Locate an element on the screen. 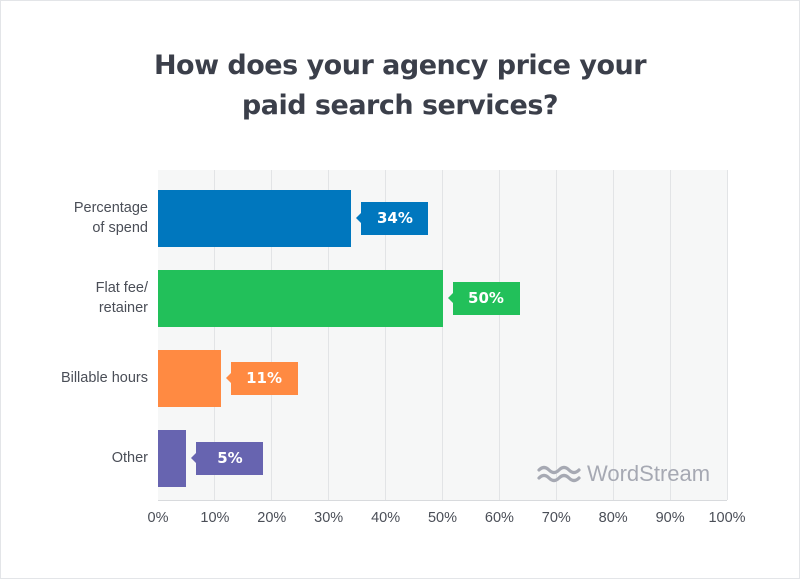 The image size is (800, 579). chart-title-line-1: How does your agency price your is located at coordinates (400, 65).